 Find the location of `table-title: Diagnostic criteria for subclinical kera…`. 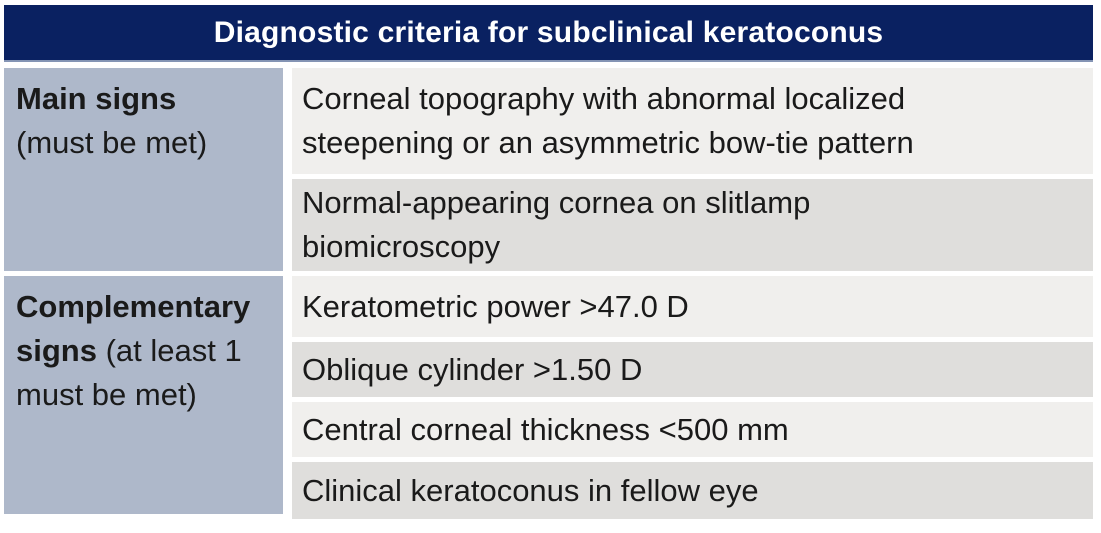

table-title: Diagnostic criteria for subclinical kera… is located at coordinates (548, 32).